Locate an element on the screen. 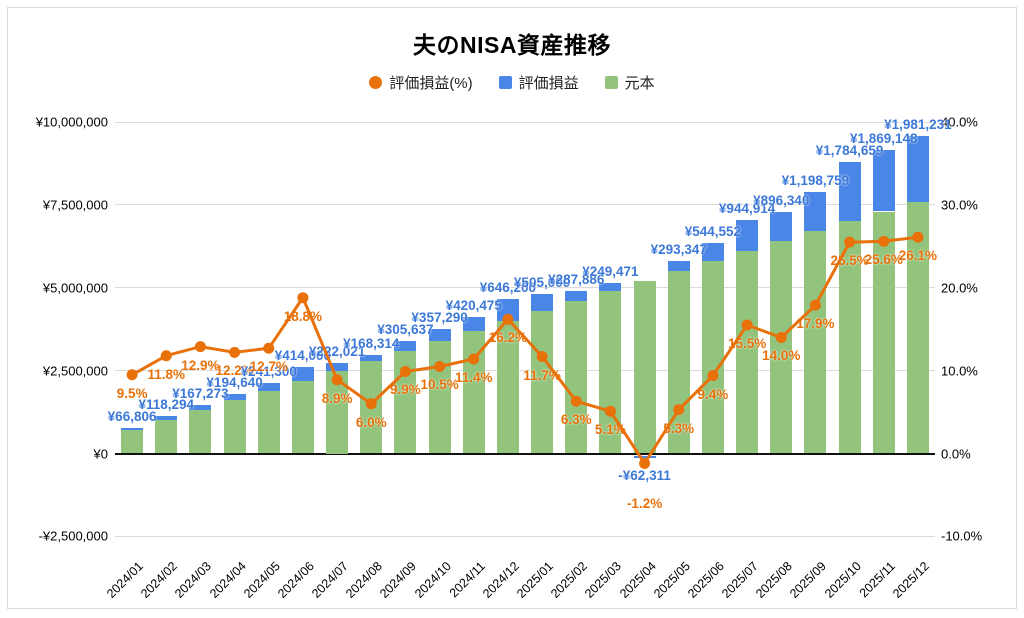 The image size is (1024, 618). y-axis-left-tick: ¥7,500,000 is located at coordinates (75, 205).